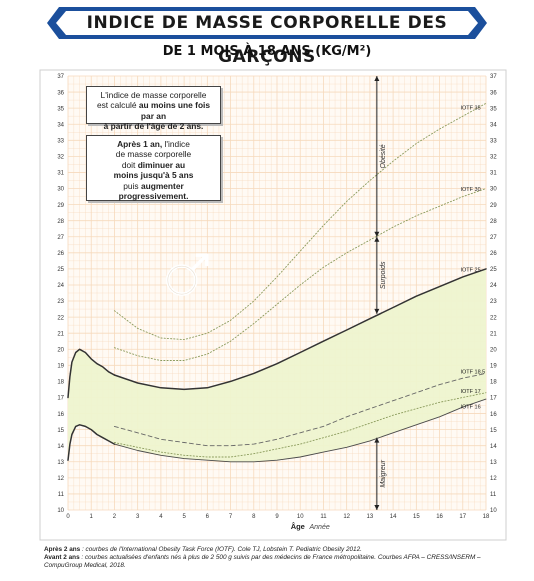  I want to click on page-subtitle: DE 1 MOIS À 18 ANS (KG/M²), so click(267, 51).